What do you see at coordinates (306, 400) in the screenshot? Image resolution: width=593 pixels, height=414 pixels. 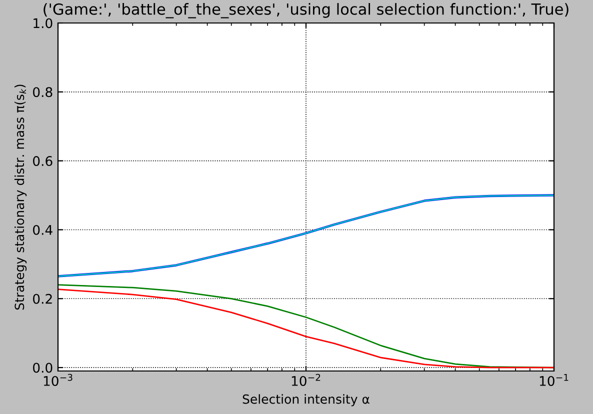 I see `x-axis-title: Selection intensity α` at bounding box center [306, 400].